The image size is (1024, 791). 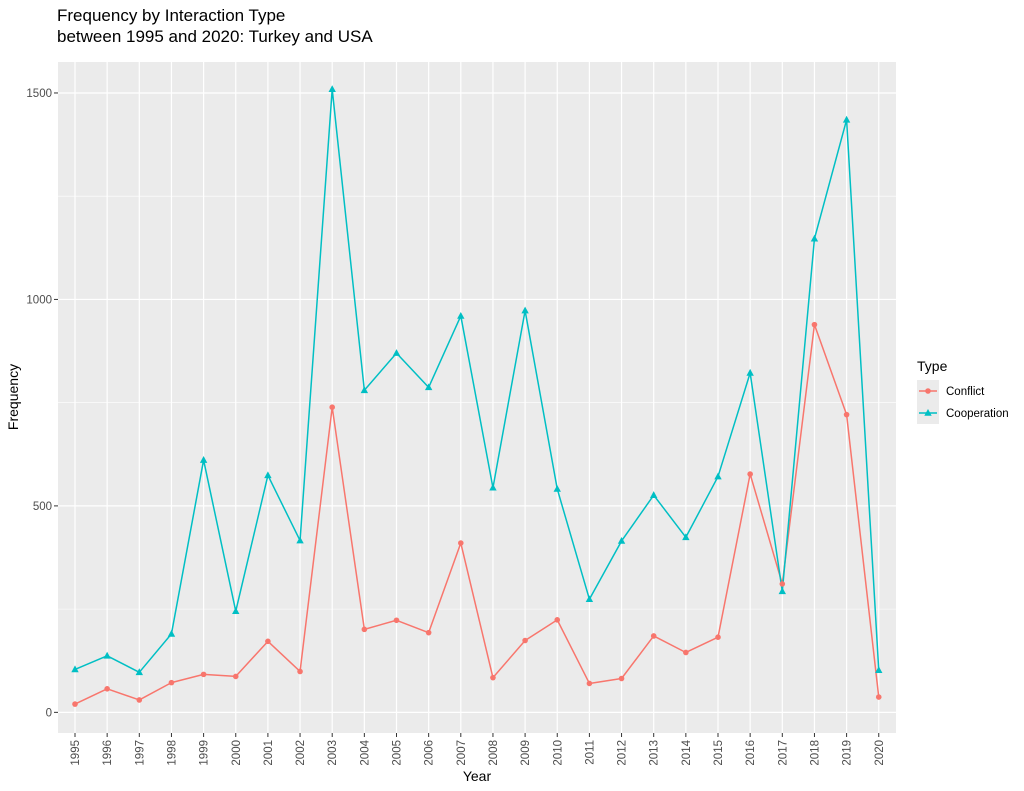 I want to click on chart-title: Frequency by Interaction Type, so click(x=171, y=15).